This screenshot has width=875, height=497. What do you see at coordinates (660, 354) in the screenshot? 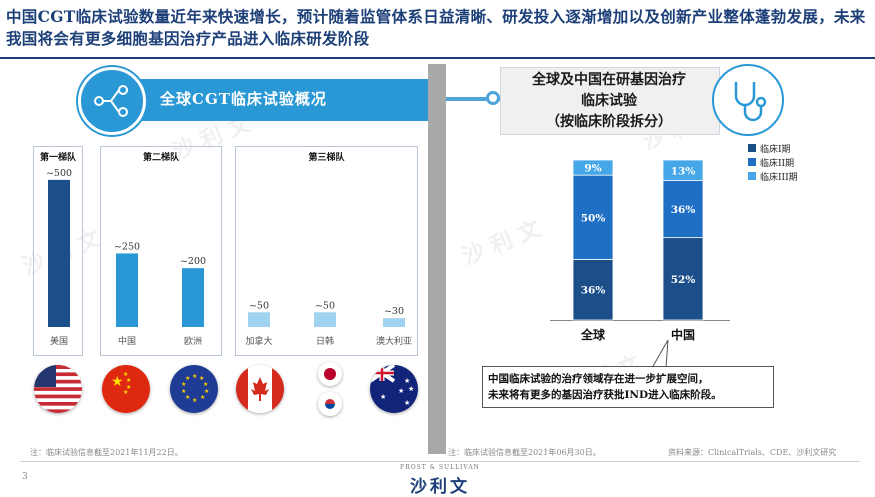
I see `callout-pointer` at bounding box center [660, 354].